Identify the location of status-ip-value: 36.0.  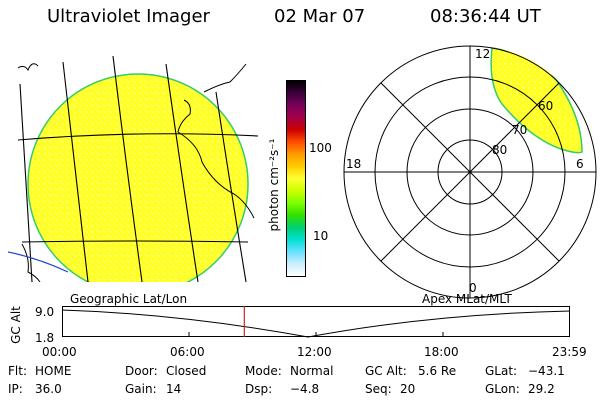
(48, 389).